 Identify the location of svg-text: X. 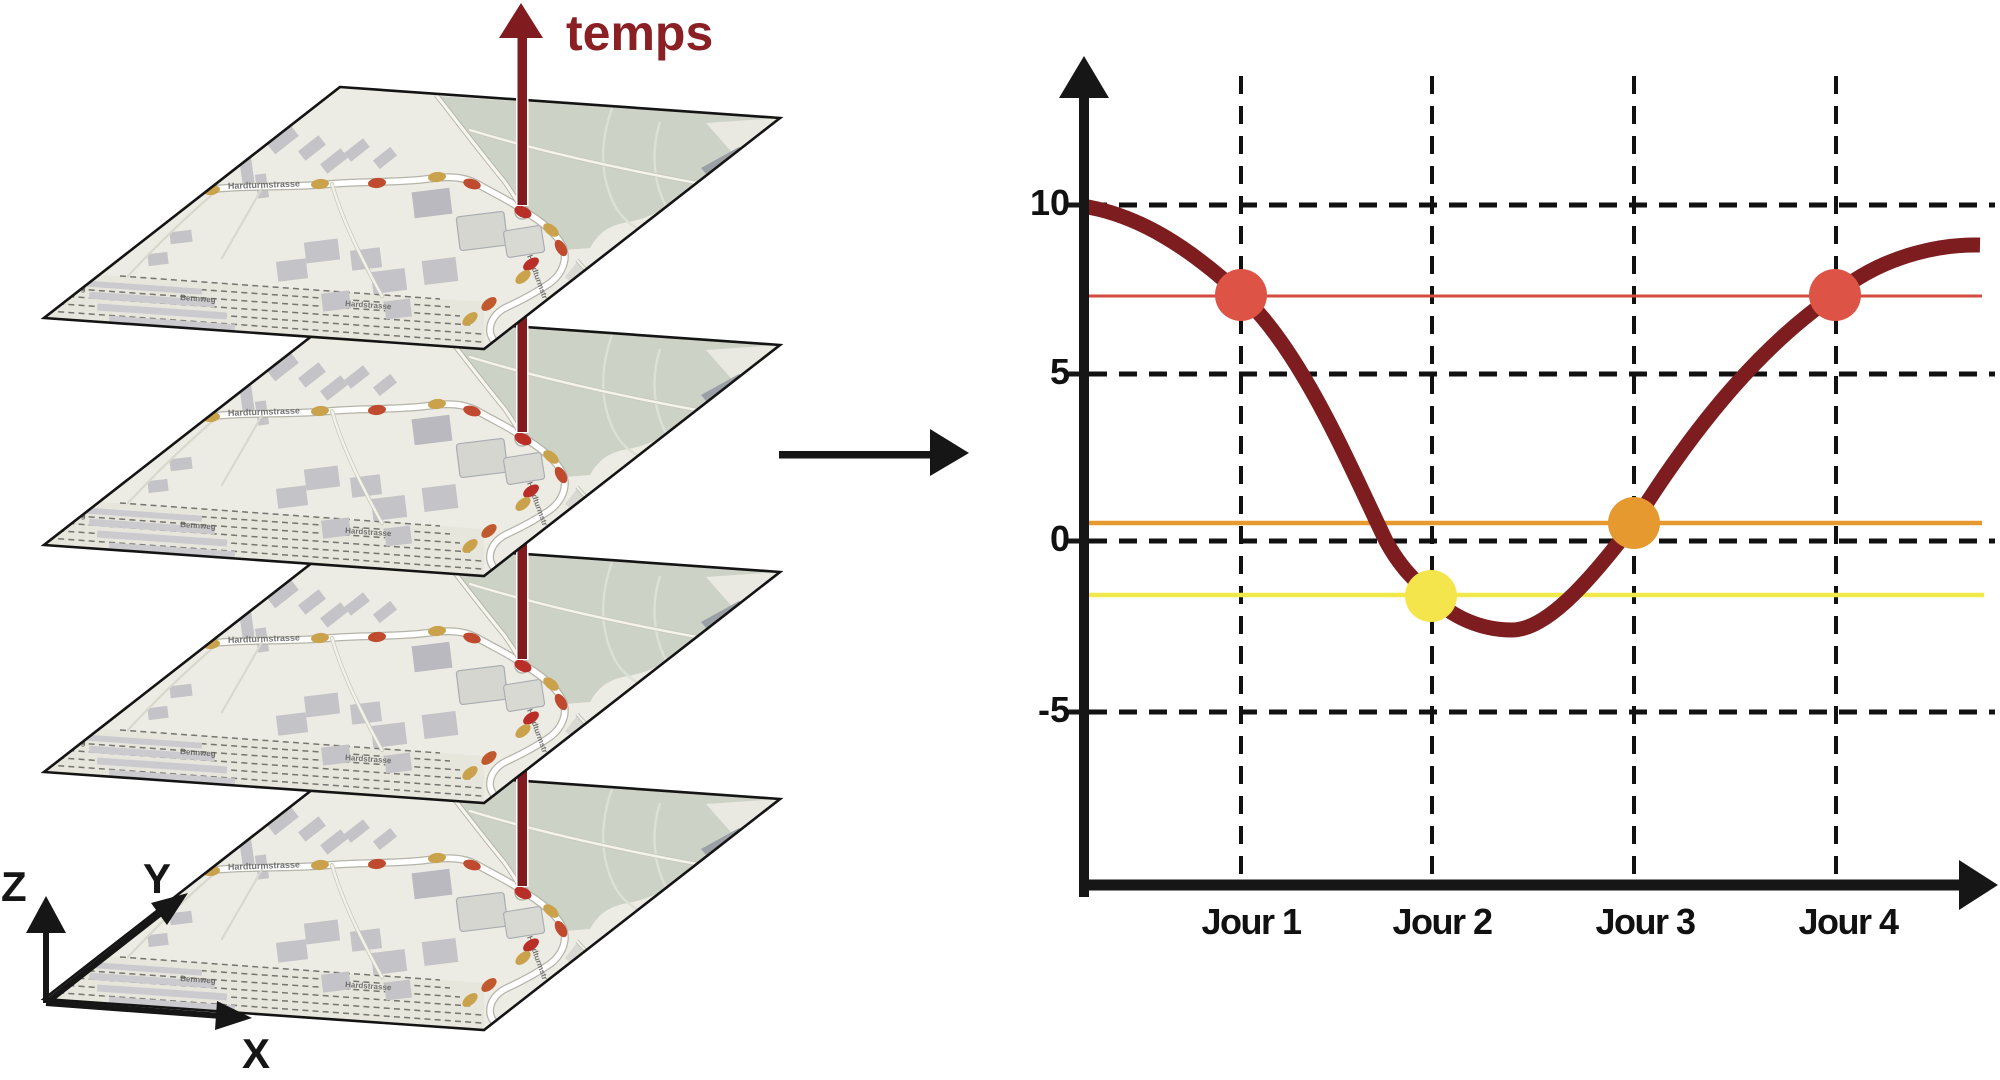
(256, 1053).